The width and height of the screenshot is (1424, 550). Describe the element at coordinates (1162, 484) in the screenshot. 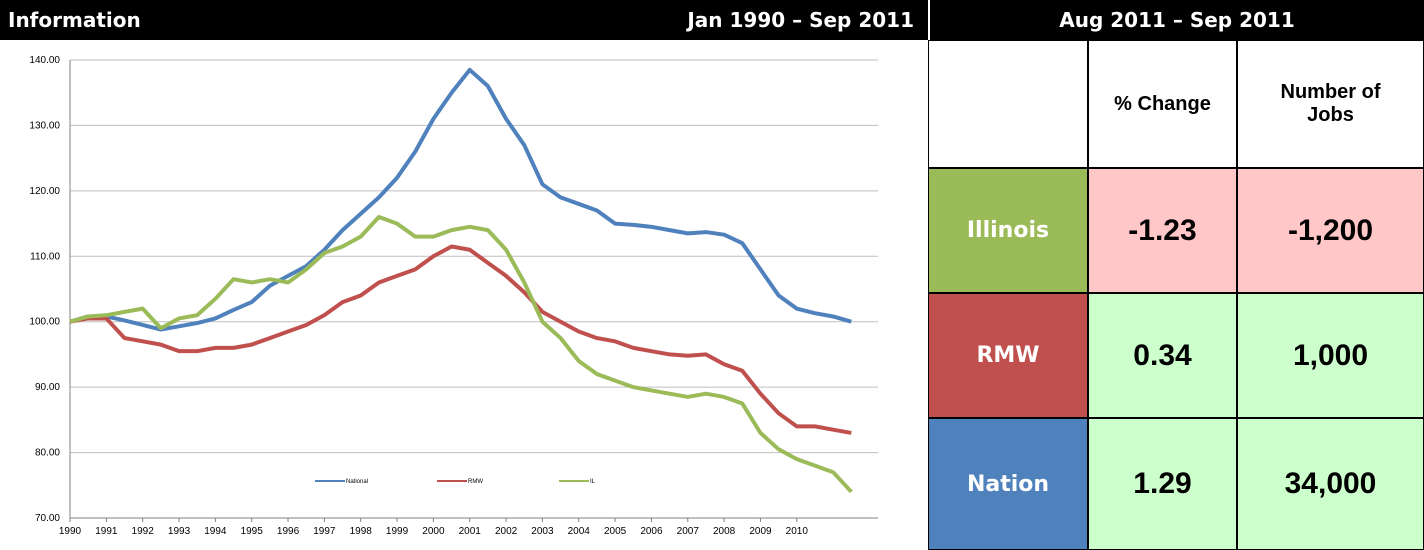

I see `value-cell: 1.29` at that location.